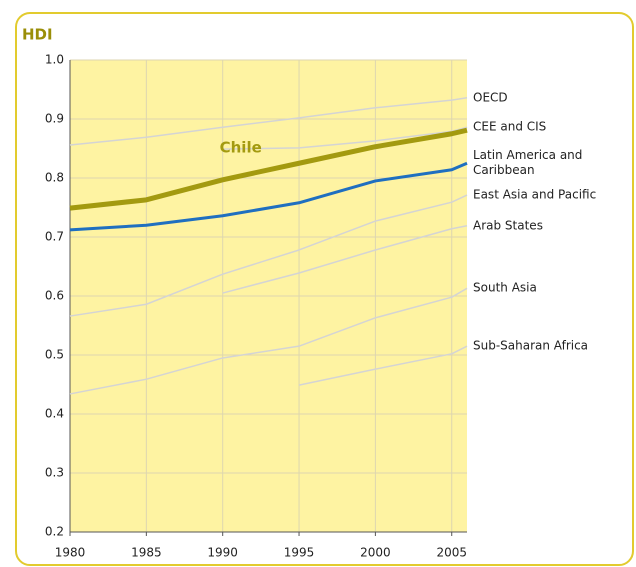 This screenshot has height=567, width=636. Describe the element at coordinates (505, 287) in the screenshot. I see `series-label: South Asia` at that location.